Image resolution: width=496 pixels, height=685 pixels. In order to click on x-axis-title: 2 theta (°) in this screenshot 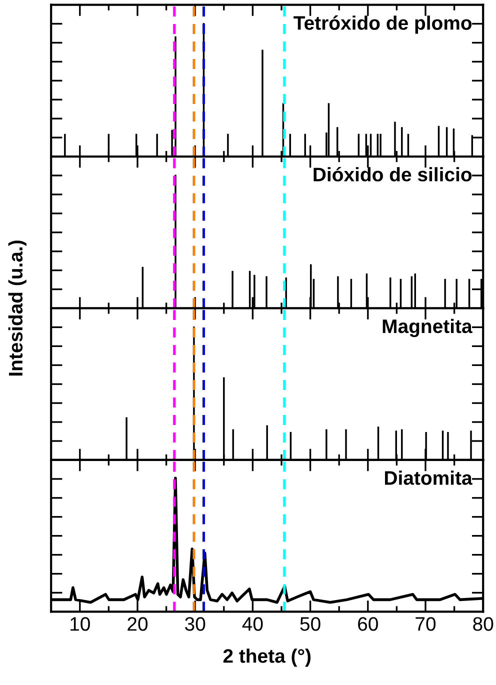, I will do `click(267, 657)`.